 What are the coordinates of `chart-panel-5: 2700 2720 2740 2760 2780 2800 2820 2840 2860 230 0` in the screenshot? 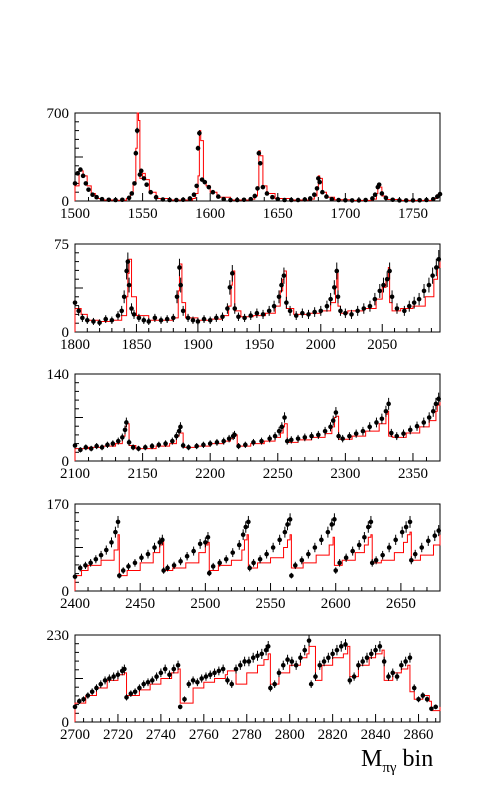 It's located at (244, 685).